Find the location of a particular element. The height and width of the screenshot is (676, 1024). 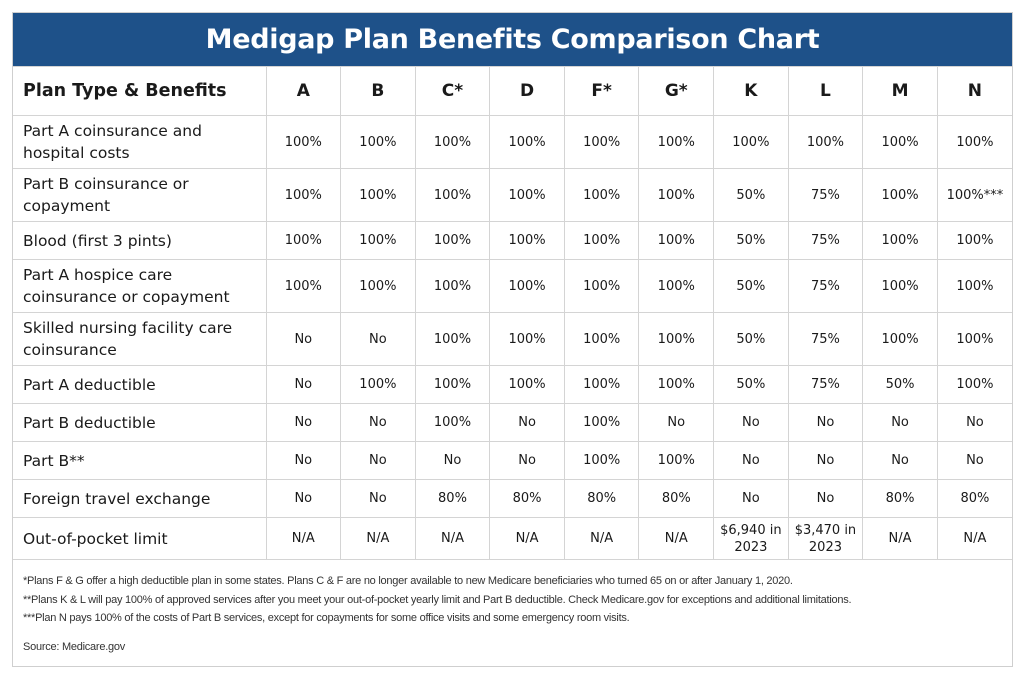

benefit-label: Out-of-pocket limit is located at coordinates (140, 538).